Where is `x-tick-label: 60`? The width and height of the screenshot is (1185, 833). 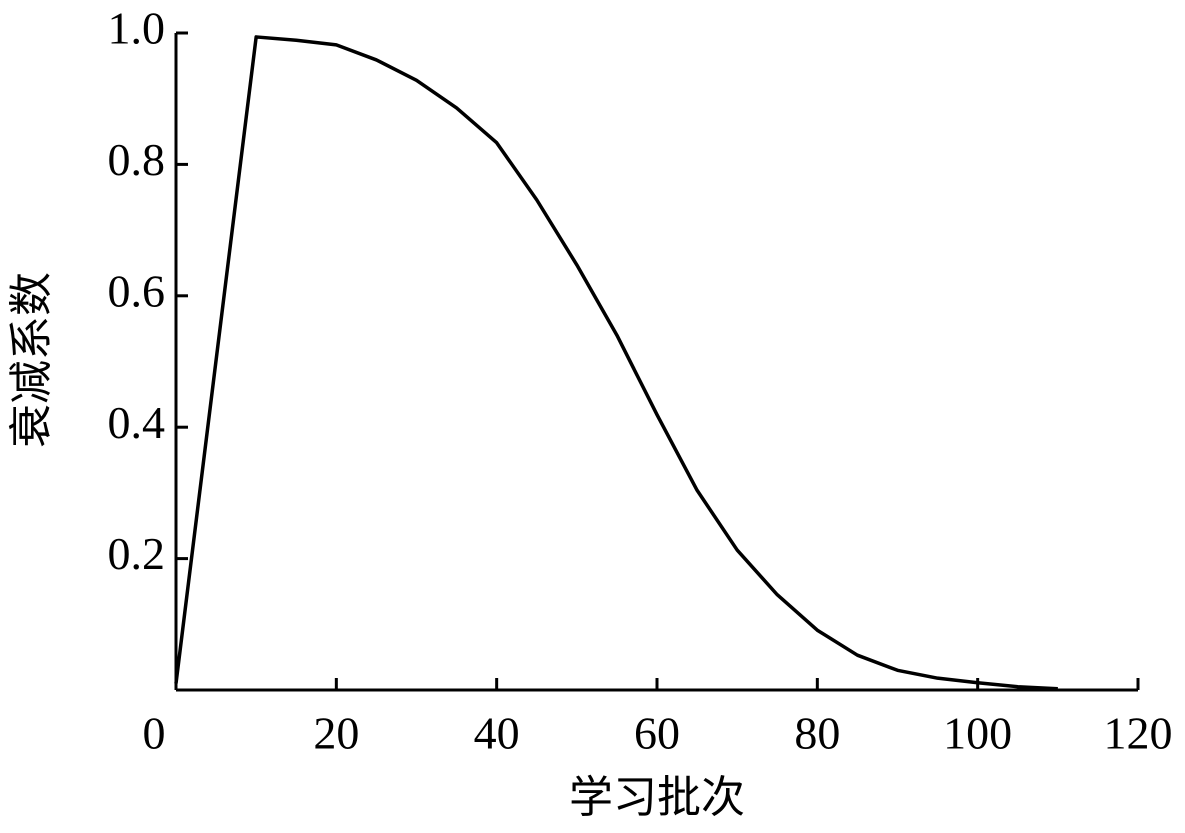 x-tick-label: 60 is located at coordinates (657, 733).